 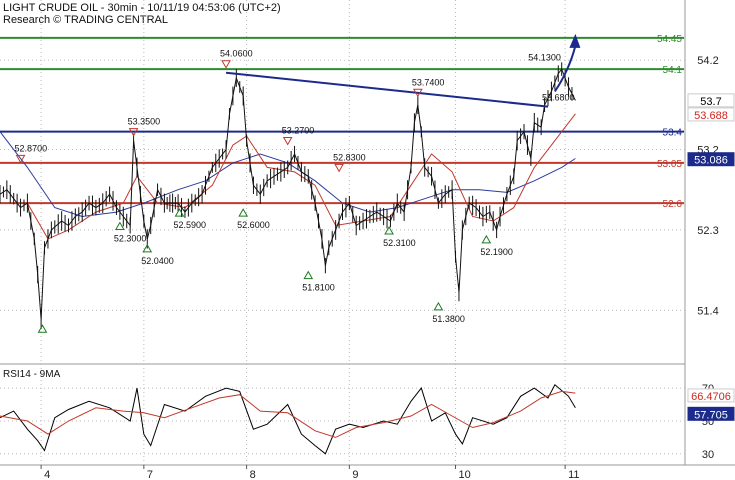 I want to click on rsi-badge: 57.705, so click(x=711, y=415).